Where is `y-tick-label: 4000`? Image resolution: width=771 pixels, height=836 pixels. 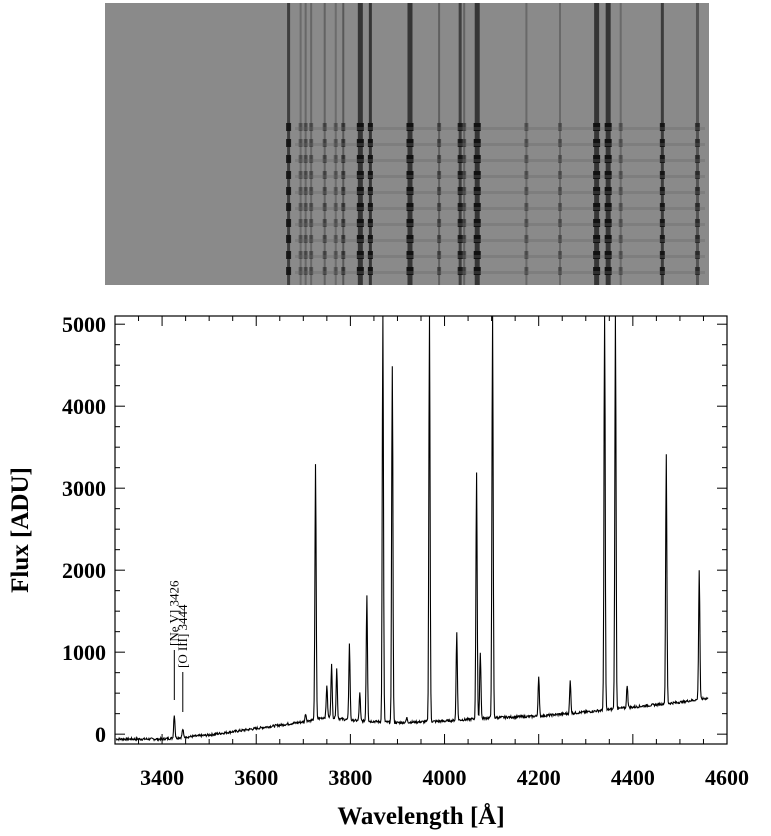
y-tick-label: 4000 is located at coordinates (84, 406).